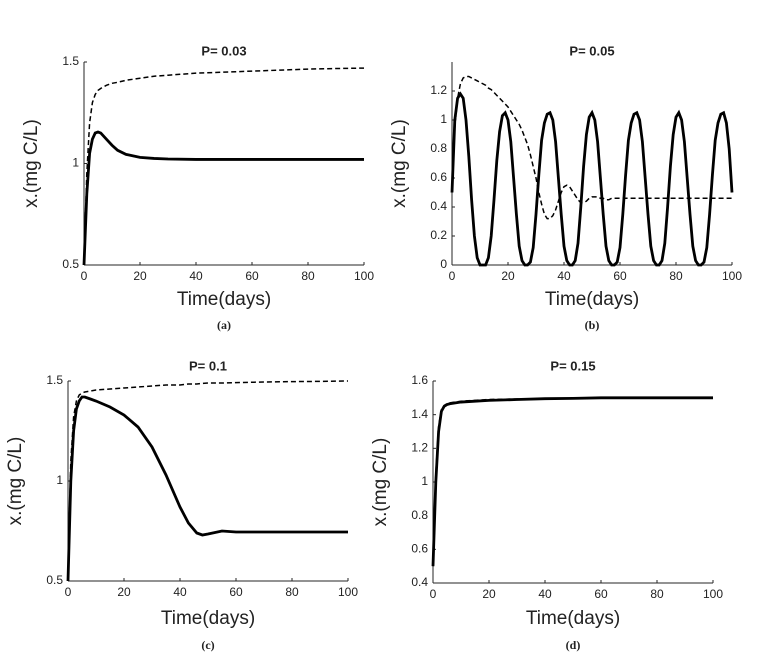 The height and width of the screenshot is (665, 758). What do you see at coordinates (208, 365) in the screenshot?
I see `subplot-title: P= 0.1` at bounding box center [208, 365].